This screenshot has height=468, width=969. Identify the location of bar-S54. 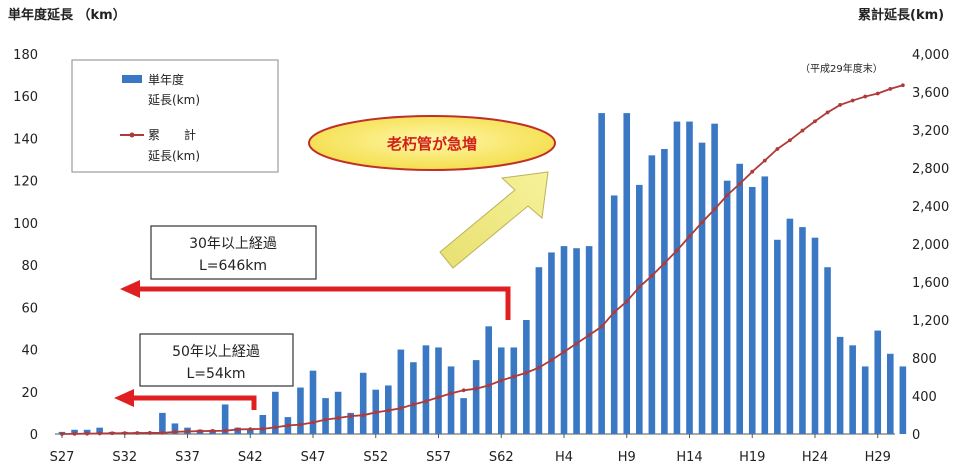
(401, 391).